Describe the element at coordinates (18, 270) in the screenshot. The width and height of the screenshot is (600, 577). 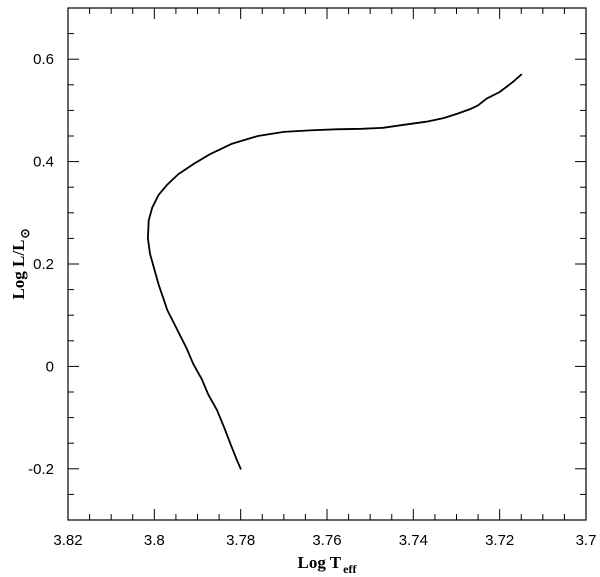
I see `y-axis-title-main: Log L/L` at that location.